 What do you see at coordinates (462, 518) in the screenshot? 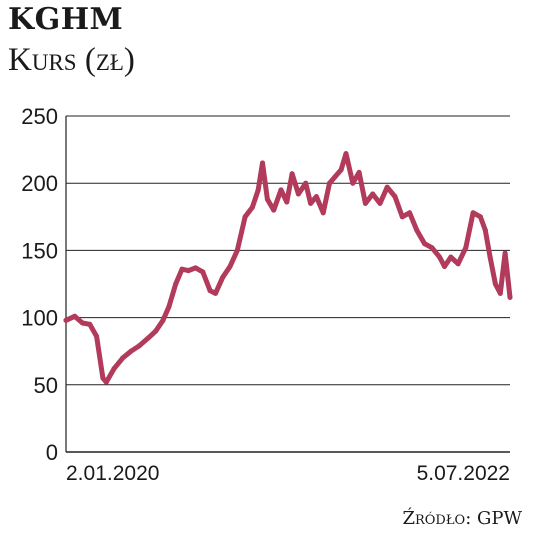
I see `source-note: Źródło: GPW` at bounding box center [462, 518].